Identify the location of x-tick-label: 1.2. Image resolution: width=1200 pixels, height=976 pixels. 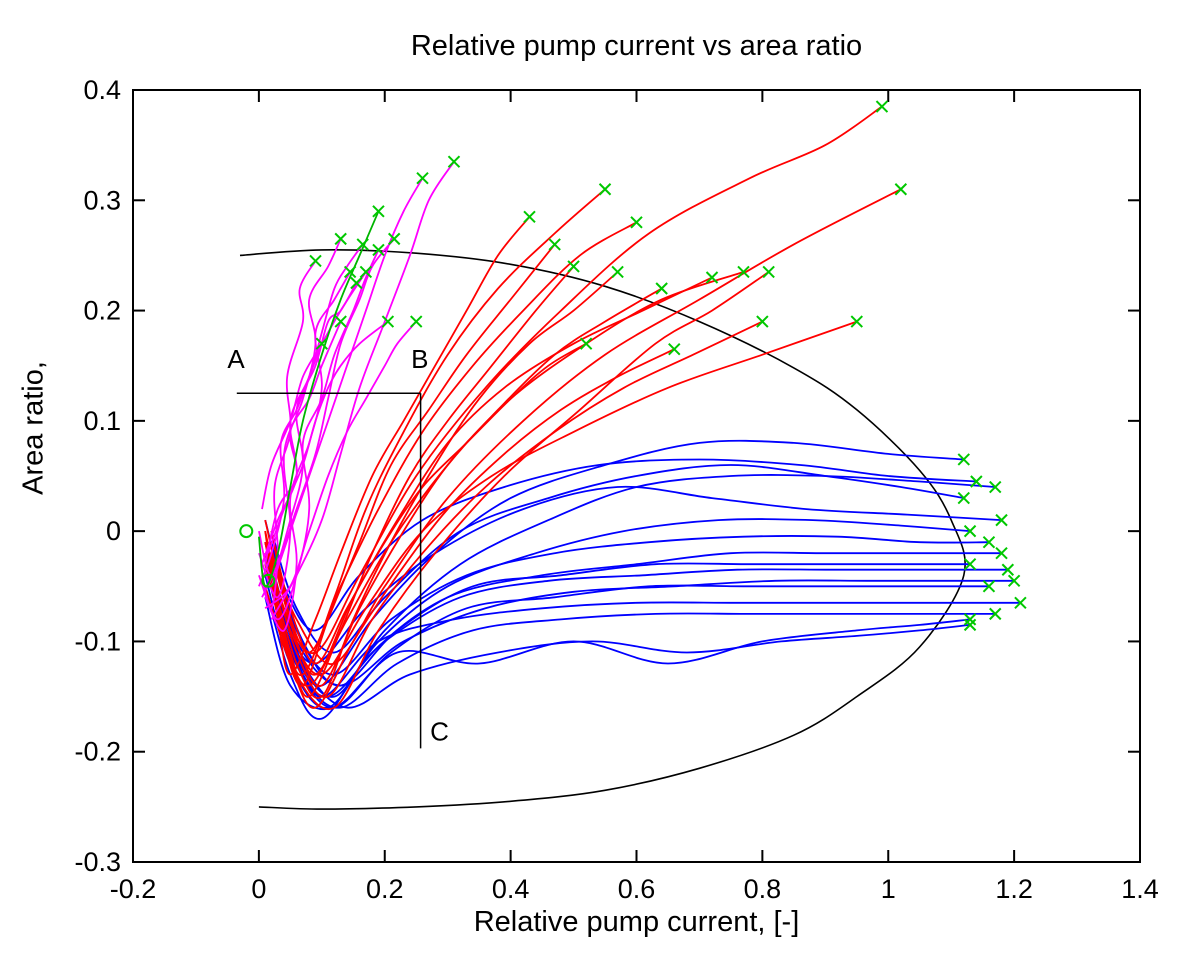
(1014, 889).